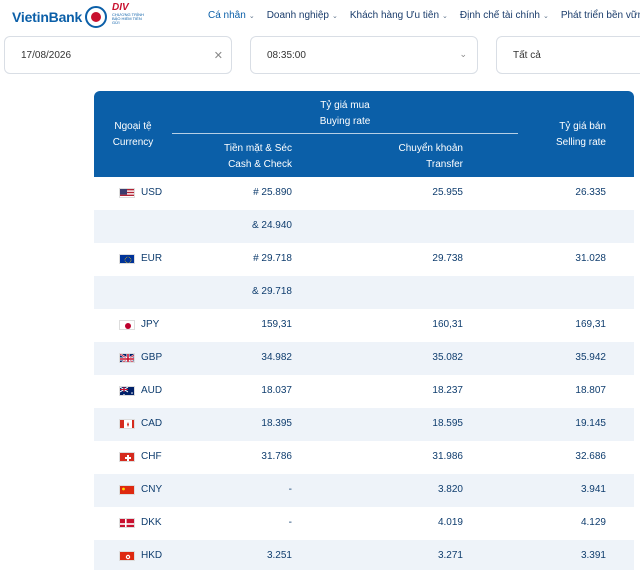  I want to click on header-buying-en: Buying rate, so click(345, 121).